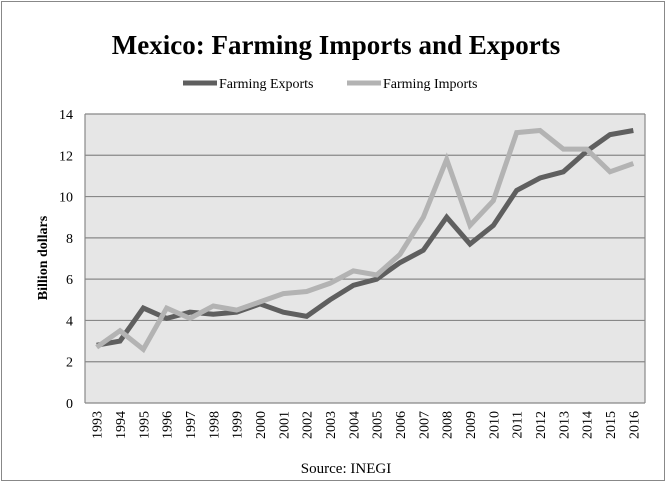  Describe the element at coordinates (541, 425) in the screenshot. I see `x-tick-label: 2012` at that location.